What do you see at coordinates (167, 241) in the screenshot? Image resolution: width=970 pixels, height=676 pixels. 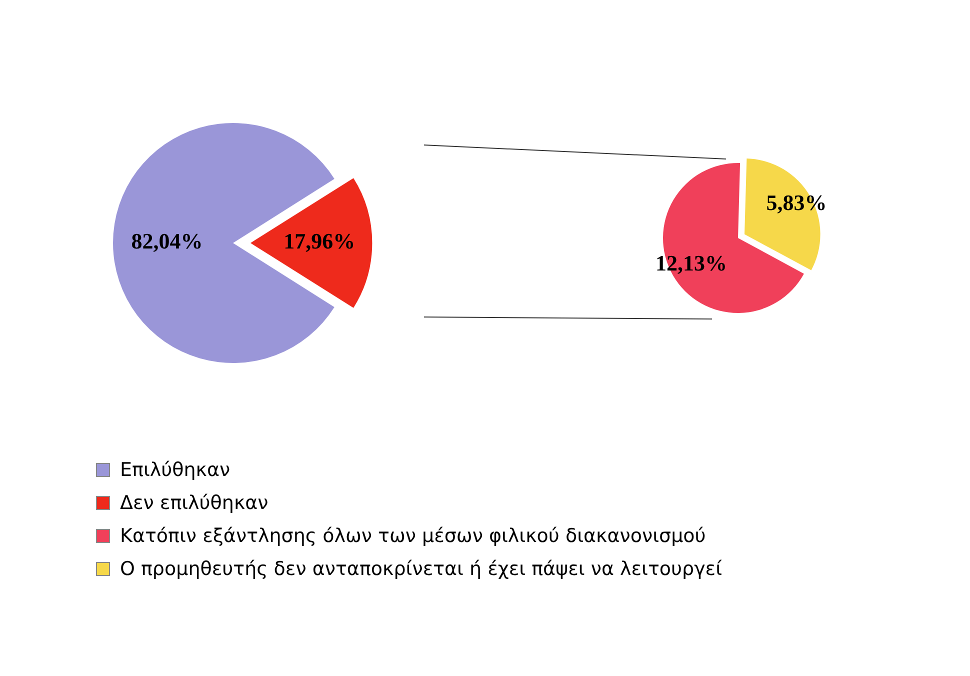 I see `data-label: 82,04%` at bounding box center [167, 241].